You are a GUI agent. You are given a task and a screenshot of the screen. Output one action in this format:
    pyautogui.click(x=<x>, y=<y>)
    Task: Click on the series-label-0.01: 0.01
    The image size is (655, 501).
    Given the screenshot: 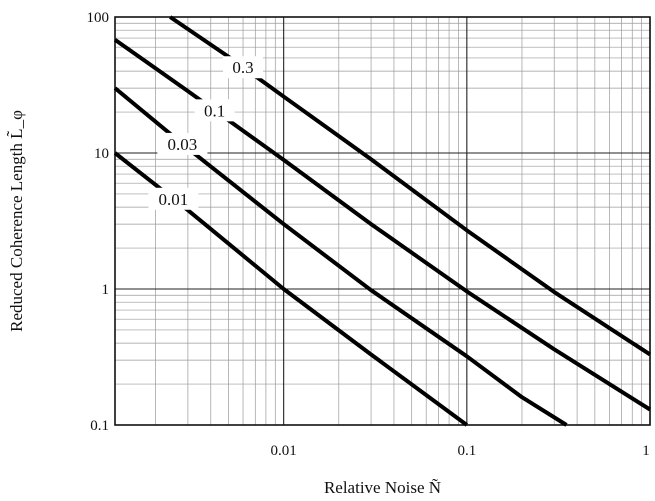 What is the action you would take?
    pyautogui.click(x=174, y=199)
    